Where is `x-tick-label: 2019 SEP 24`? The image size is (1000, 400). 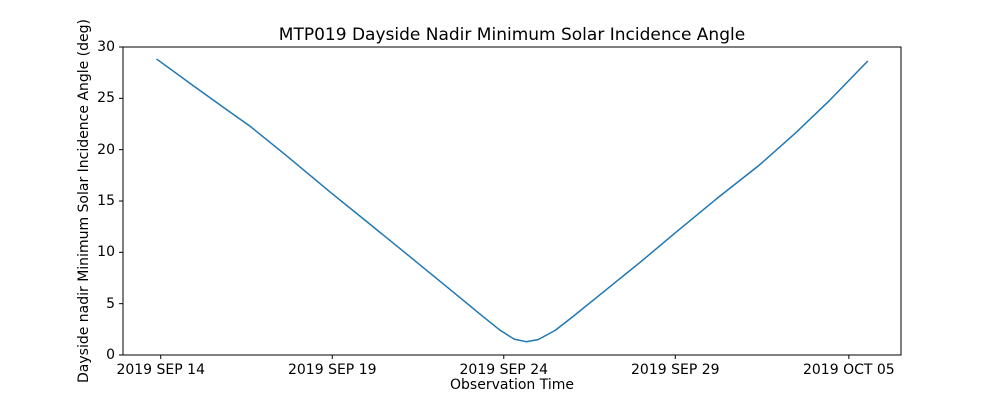 x-tick-label: 2019 SEP 24 is located at coordinates (504, 370).